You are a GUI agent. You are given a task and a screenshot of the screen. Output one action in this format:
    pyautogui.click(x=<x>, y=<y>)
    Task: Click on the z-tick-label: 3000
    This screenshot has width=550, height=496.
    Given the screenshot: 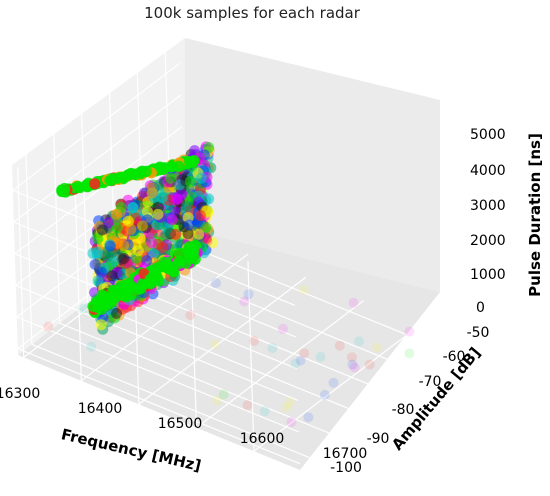 What is the action you would take?
    pyautogui.click(x=488, y=206)
    